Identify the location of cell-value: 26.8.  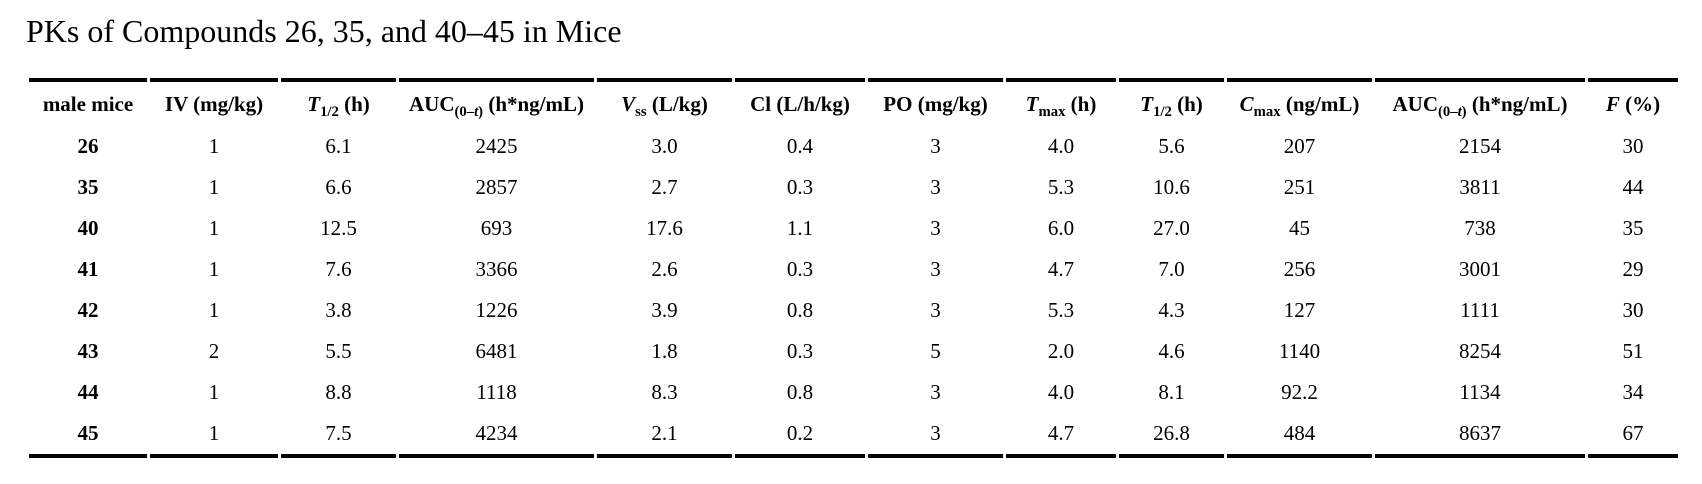
(1171, 435).